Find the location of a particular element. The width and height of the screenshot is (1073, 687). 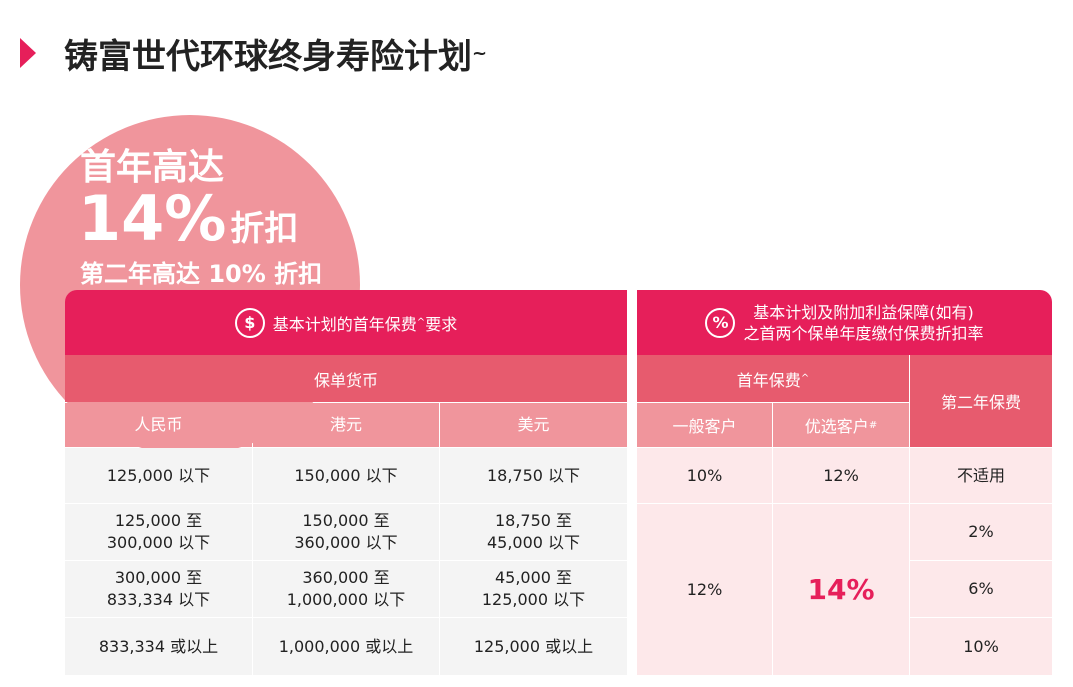

header-text: 要求 is located at coordinates (441, 324).